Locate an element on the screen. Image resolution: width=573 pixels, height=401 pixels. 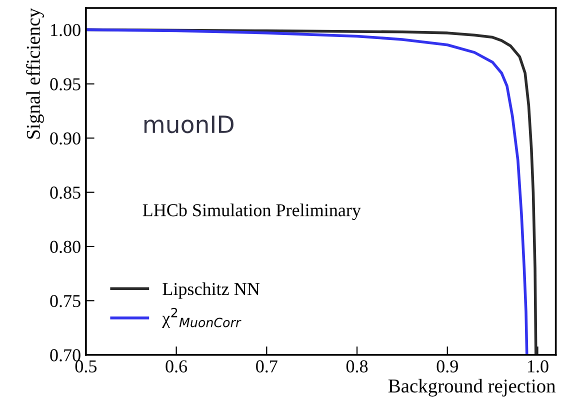
legend-label: χ$^{2}$$_{MuonCorr}$ is located at coordinates (202, 318).